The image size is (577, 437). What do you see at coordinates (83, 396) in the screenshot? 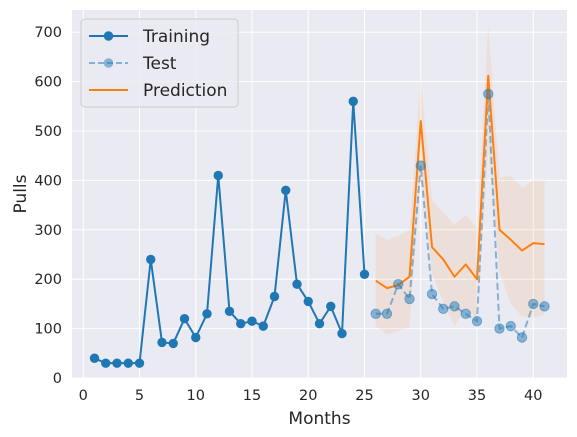
I see `x-tick-label: 0` at bounding box center [83, 396].